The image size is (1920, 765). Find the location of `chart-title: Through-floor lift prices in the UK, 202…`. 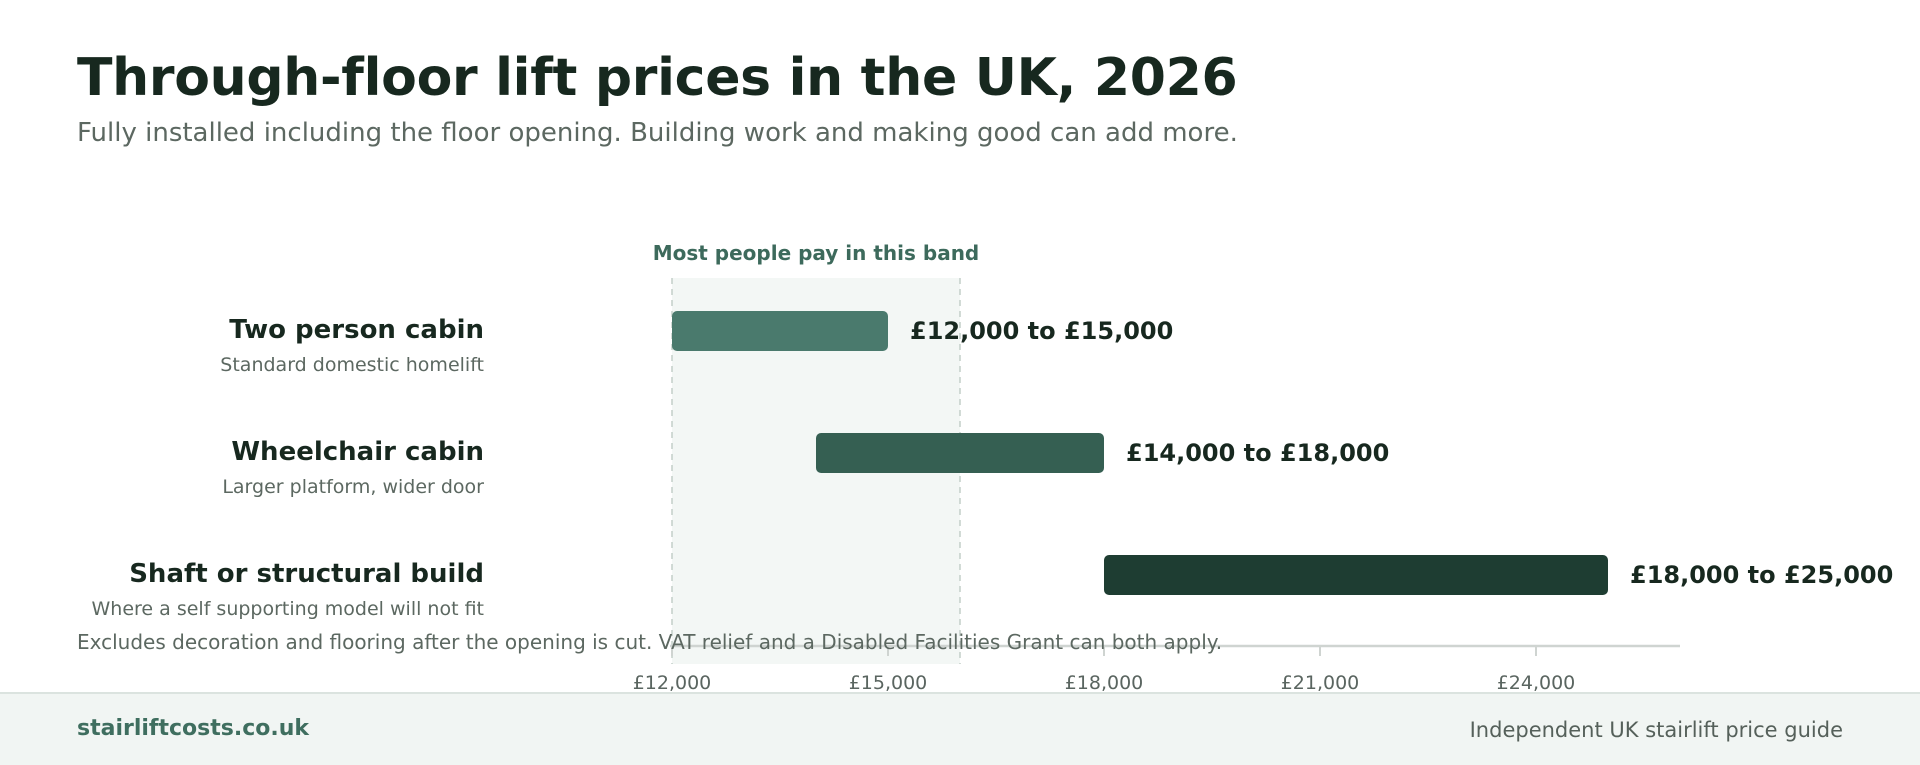

chart-title: Through-floor lift prices in the UK, 202… is located at coordinates (657, 78).